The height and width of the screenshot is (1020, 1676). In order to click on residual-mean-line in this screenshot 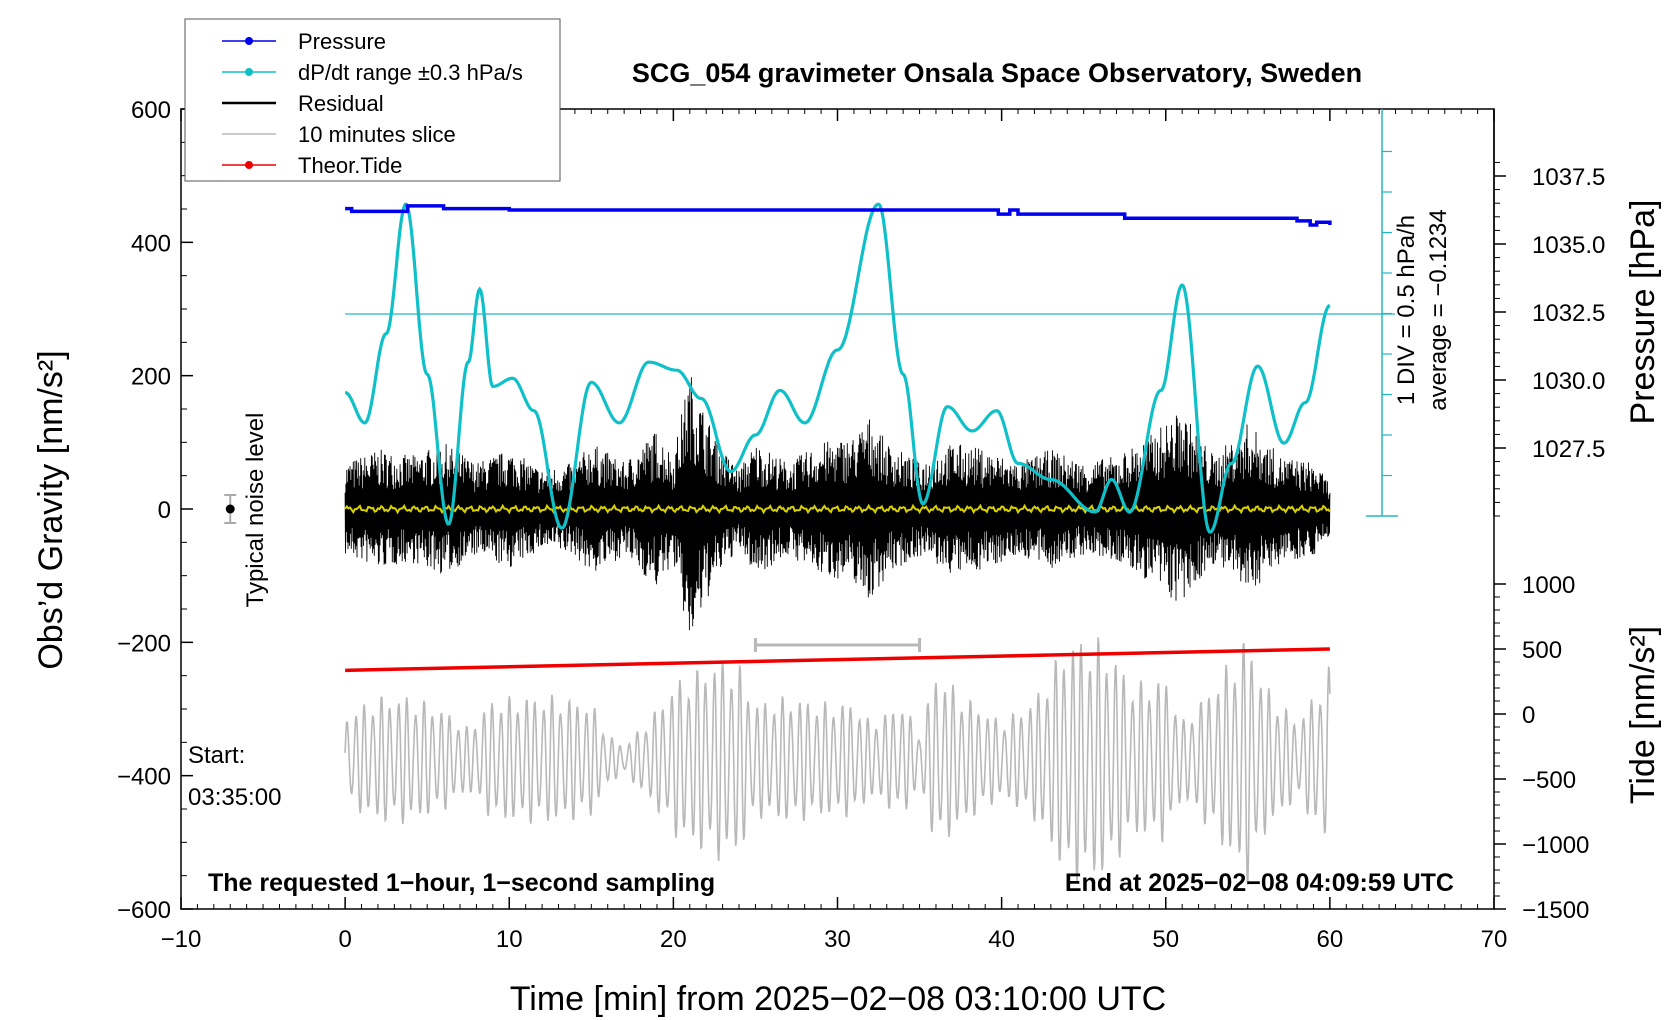, I will do `click(837, 509)`.